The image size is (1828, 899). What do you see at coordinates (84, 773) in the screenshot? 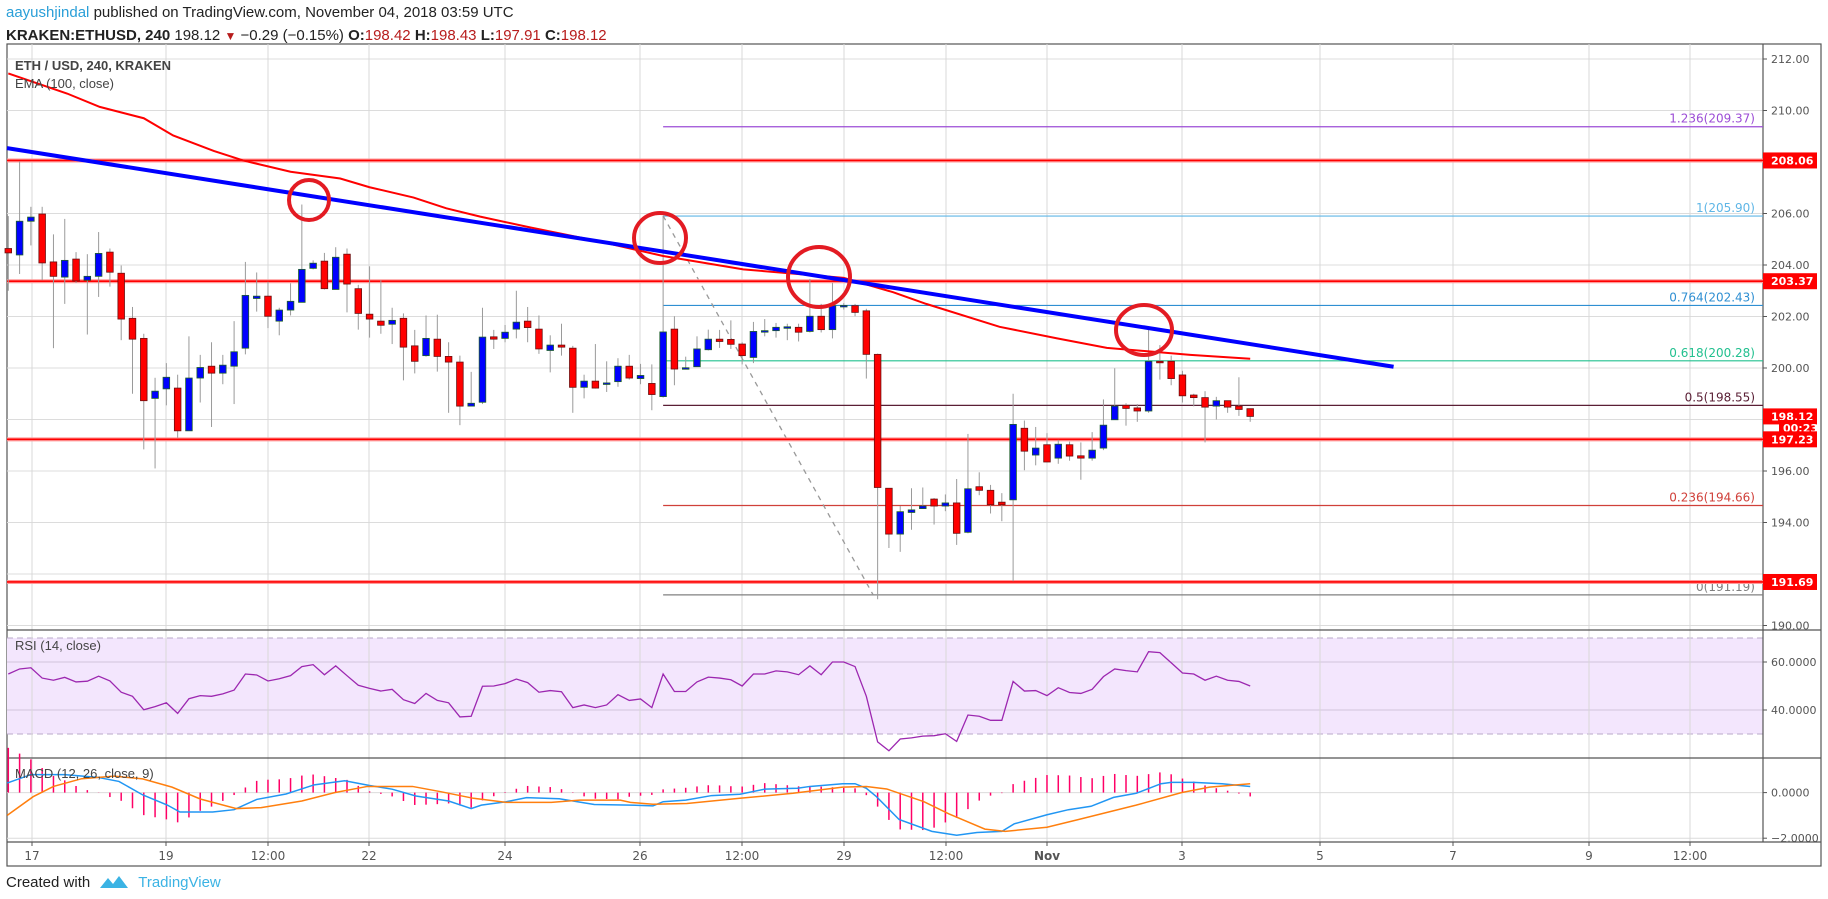
I see `macd-legend: MACD (12, 26, close, 9)` at bounding box center [84, 773].